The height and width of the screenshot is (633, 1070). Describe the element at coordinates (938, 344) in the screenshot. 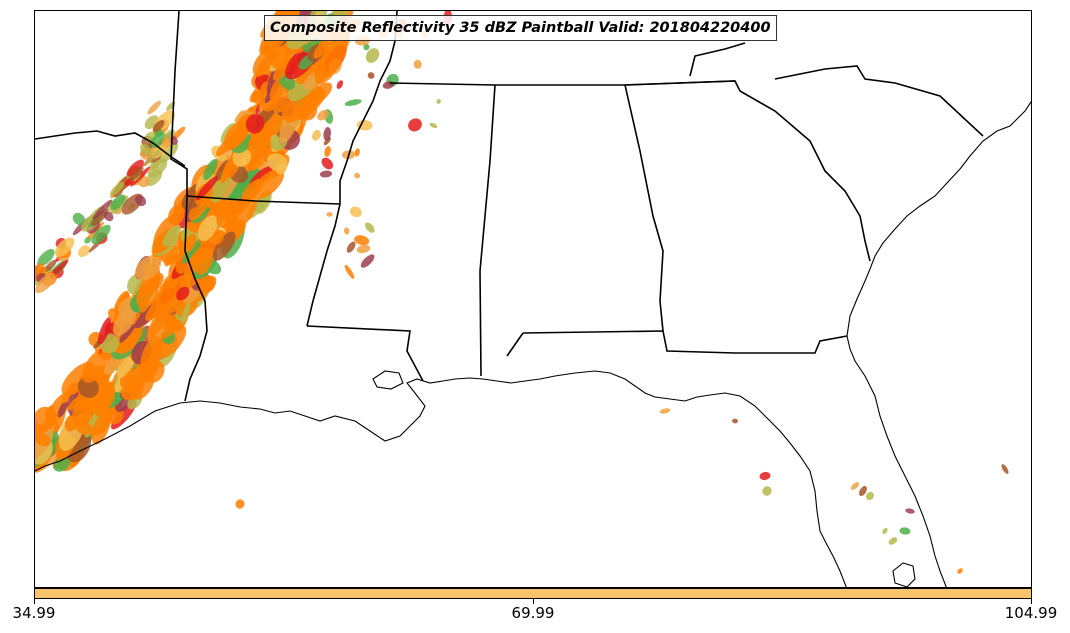

I see `atlantic-coastline` at that location.